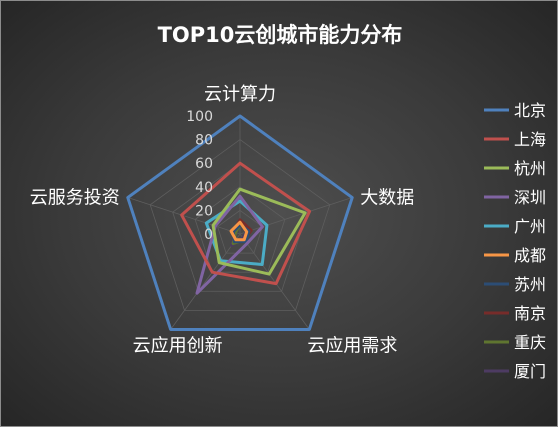 The height and width of the screenshot is (427, 558). What do you see at coordinates (204, 188) in the screenshot?
I see `tick-label: 40` at bounding box center [204, 188].